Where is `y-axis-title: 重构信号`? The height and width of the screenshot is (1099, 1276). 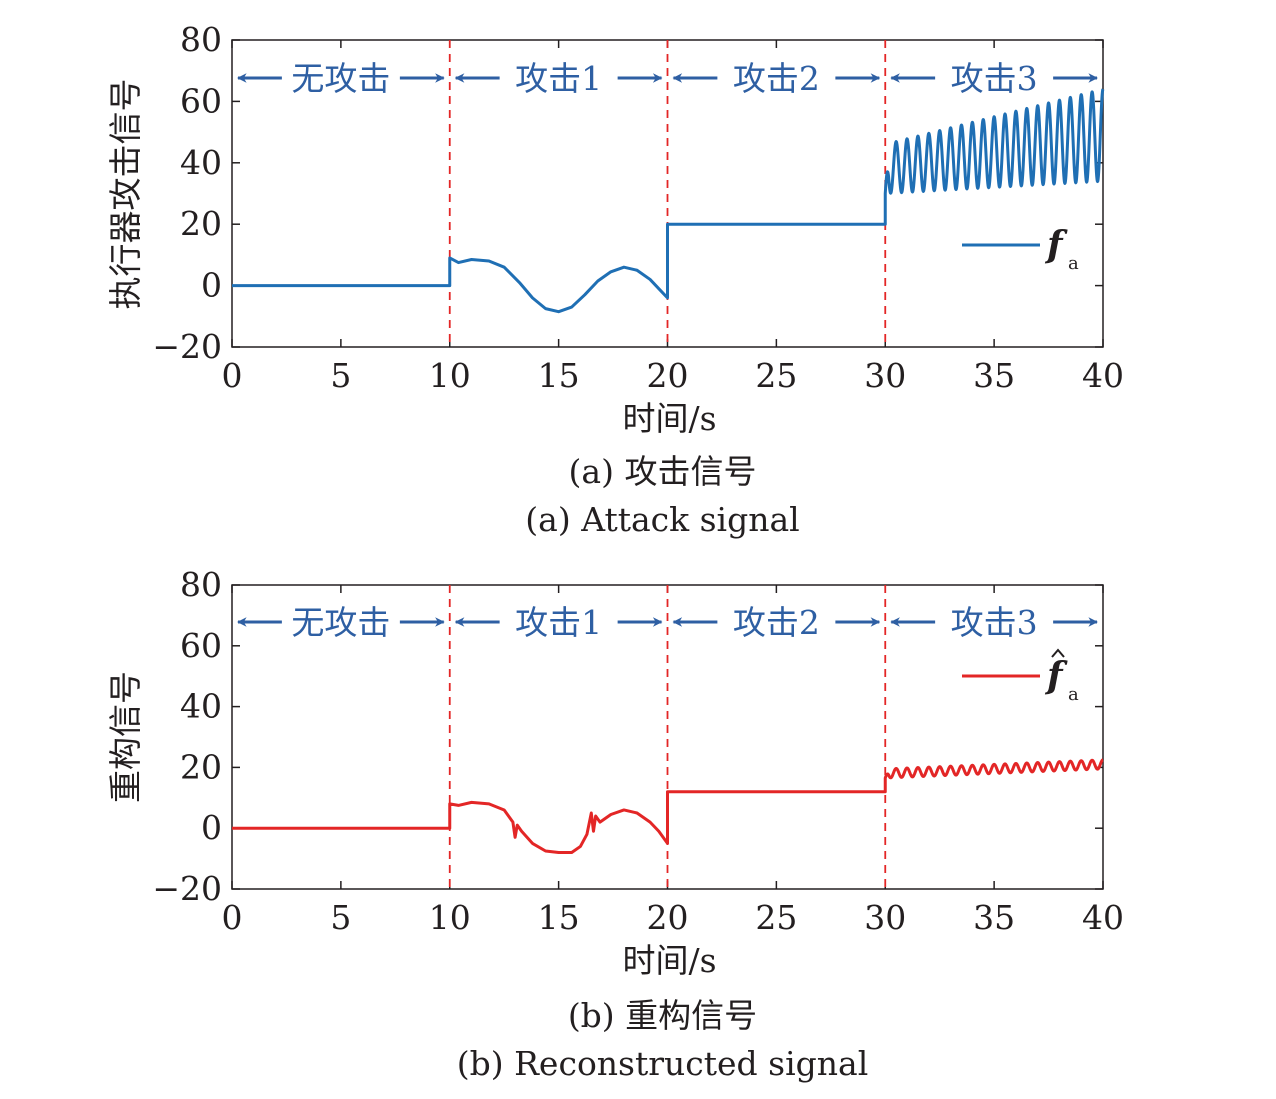 y-axis-title: 重构信号 is located at coordinates (125, 737).